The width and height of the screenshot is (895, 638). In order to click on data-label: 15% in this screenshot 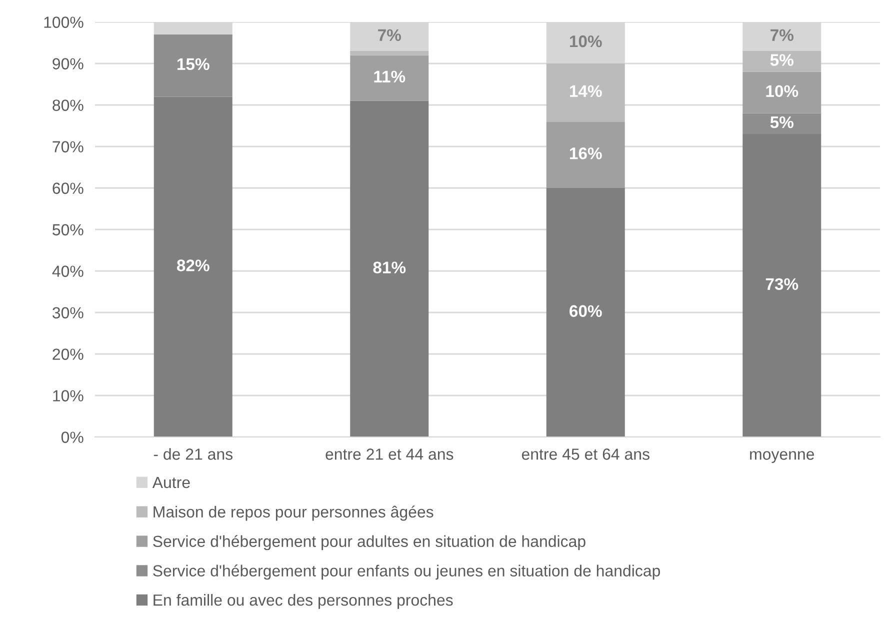, I will do `click(193, 64)`.